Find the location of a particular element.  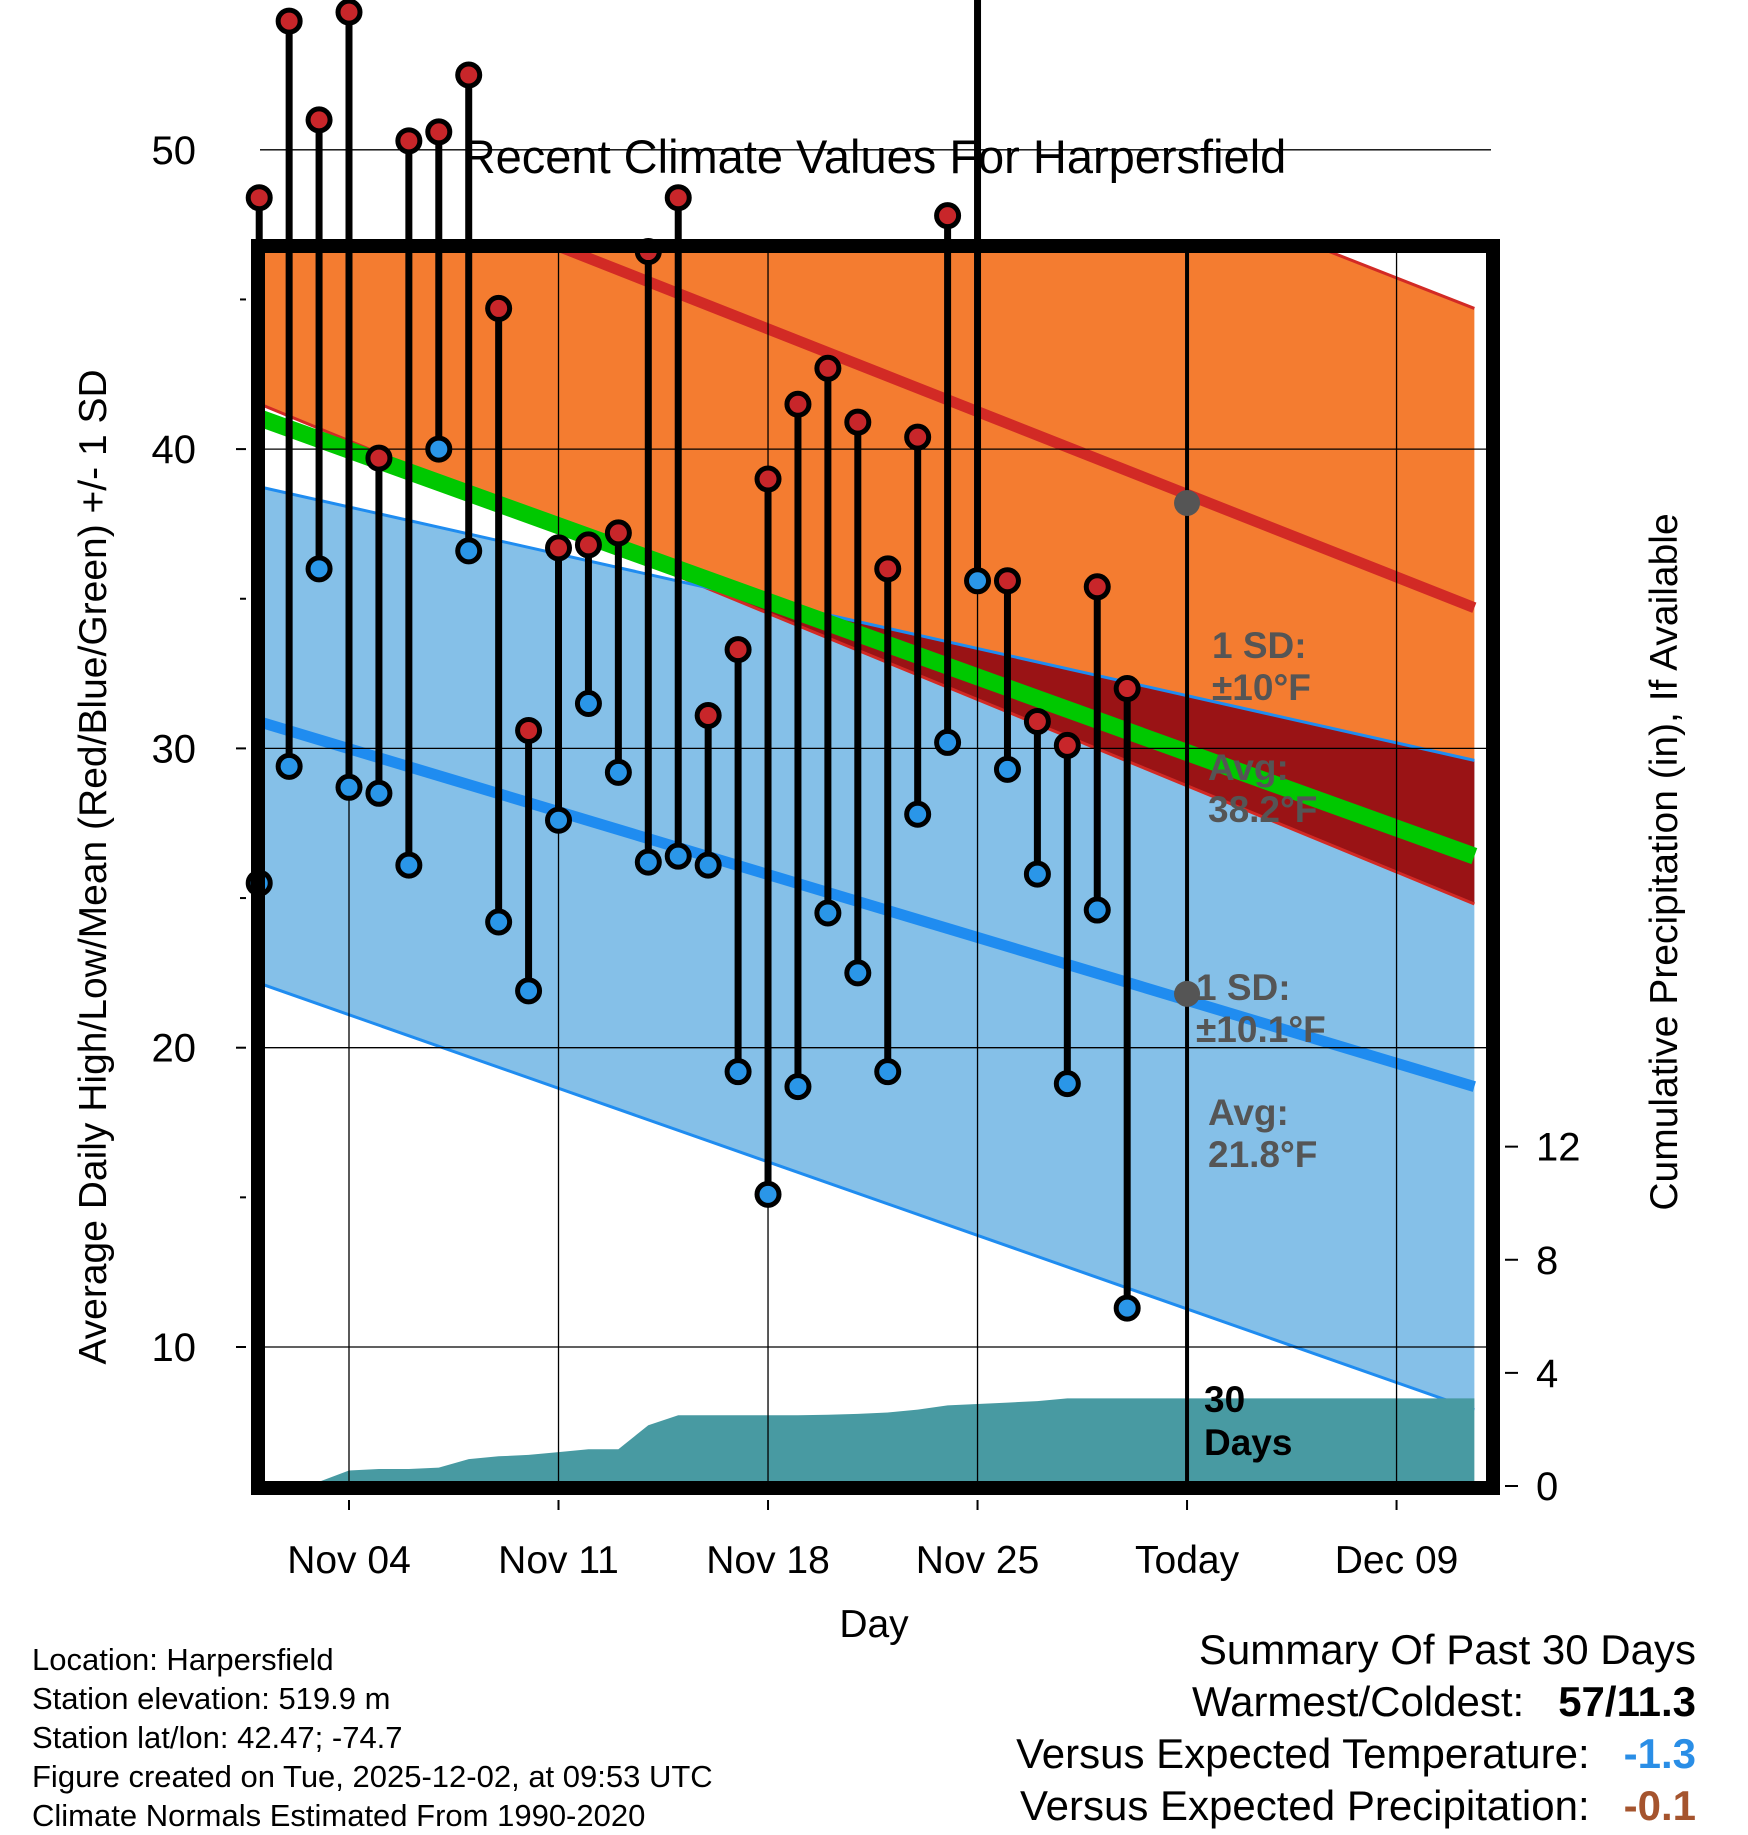

y2-tick-label: 0 is located at coordinates (1547, 1487).